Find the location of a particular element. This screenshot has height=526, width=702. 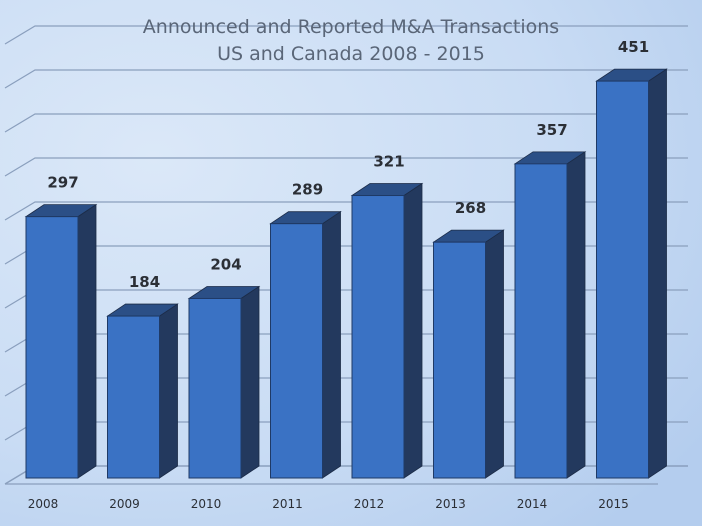

x-tick-label: 2011 is located at coordinates (287, 504).